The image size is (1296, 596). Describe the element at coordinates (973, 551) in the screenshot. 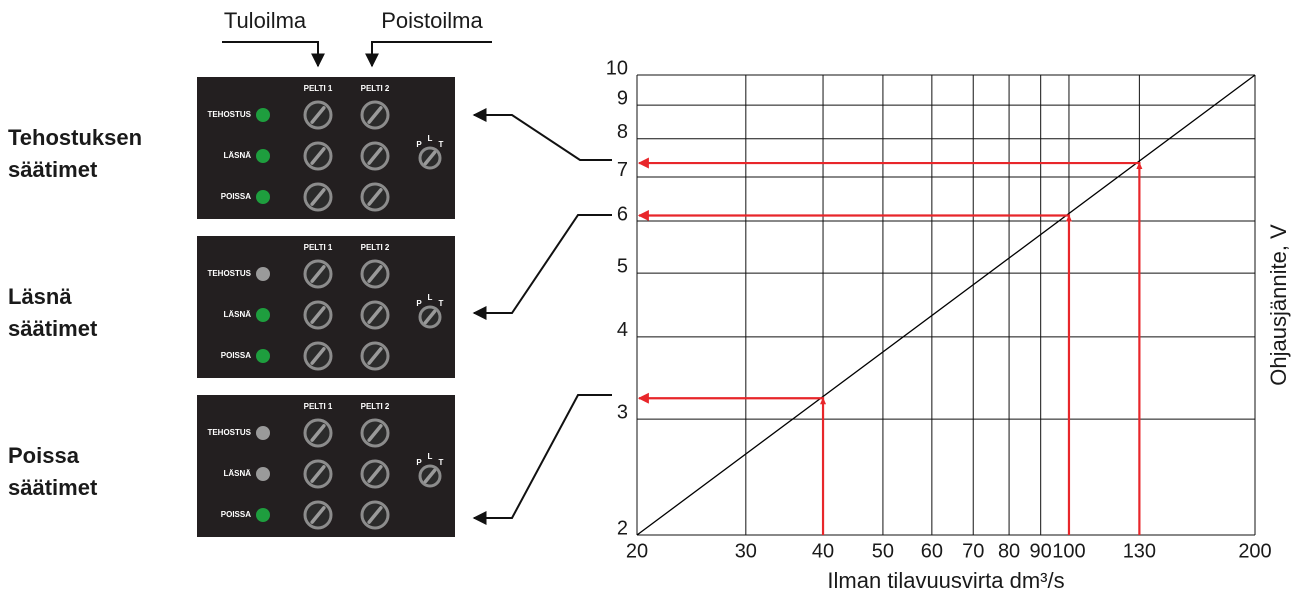

I see `x-tick-label: 70` at that location.